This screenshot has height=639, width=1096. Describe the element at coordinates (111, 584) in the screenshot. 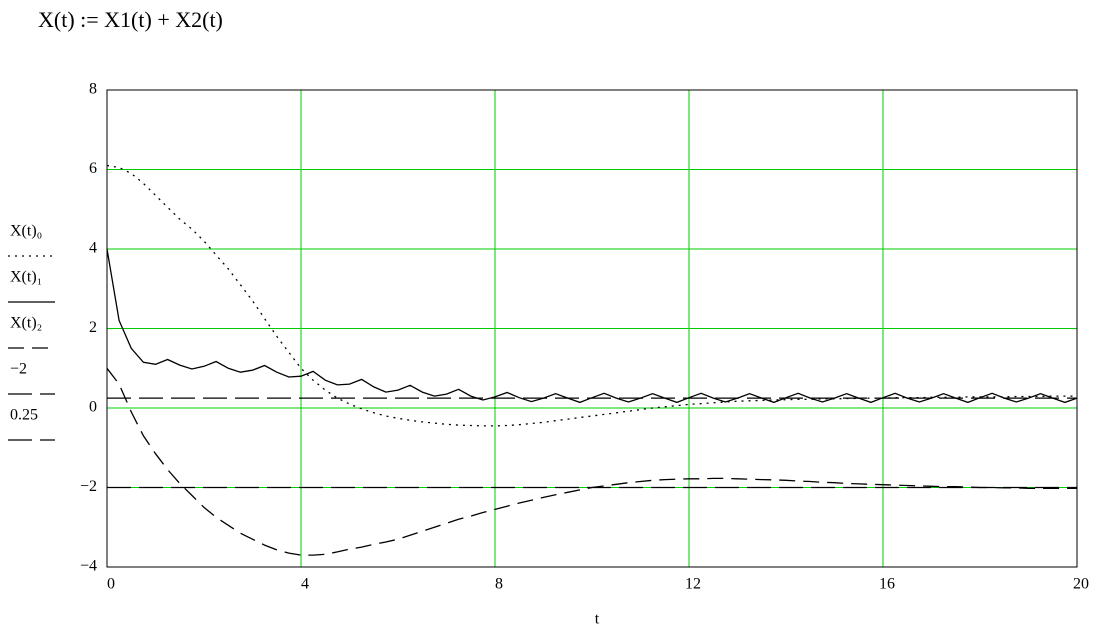

I see `x-tick-label: 0` at that location.